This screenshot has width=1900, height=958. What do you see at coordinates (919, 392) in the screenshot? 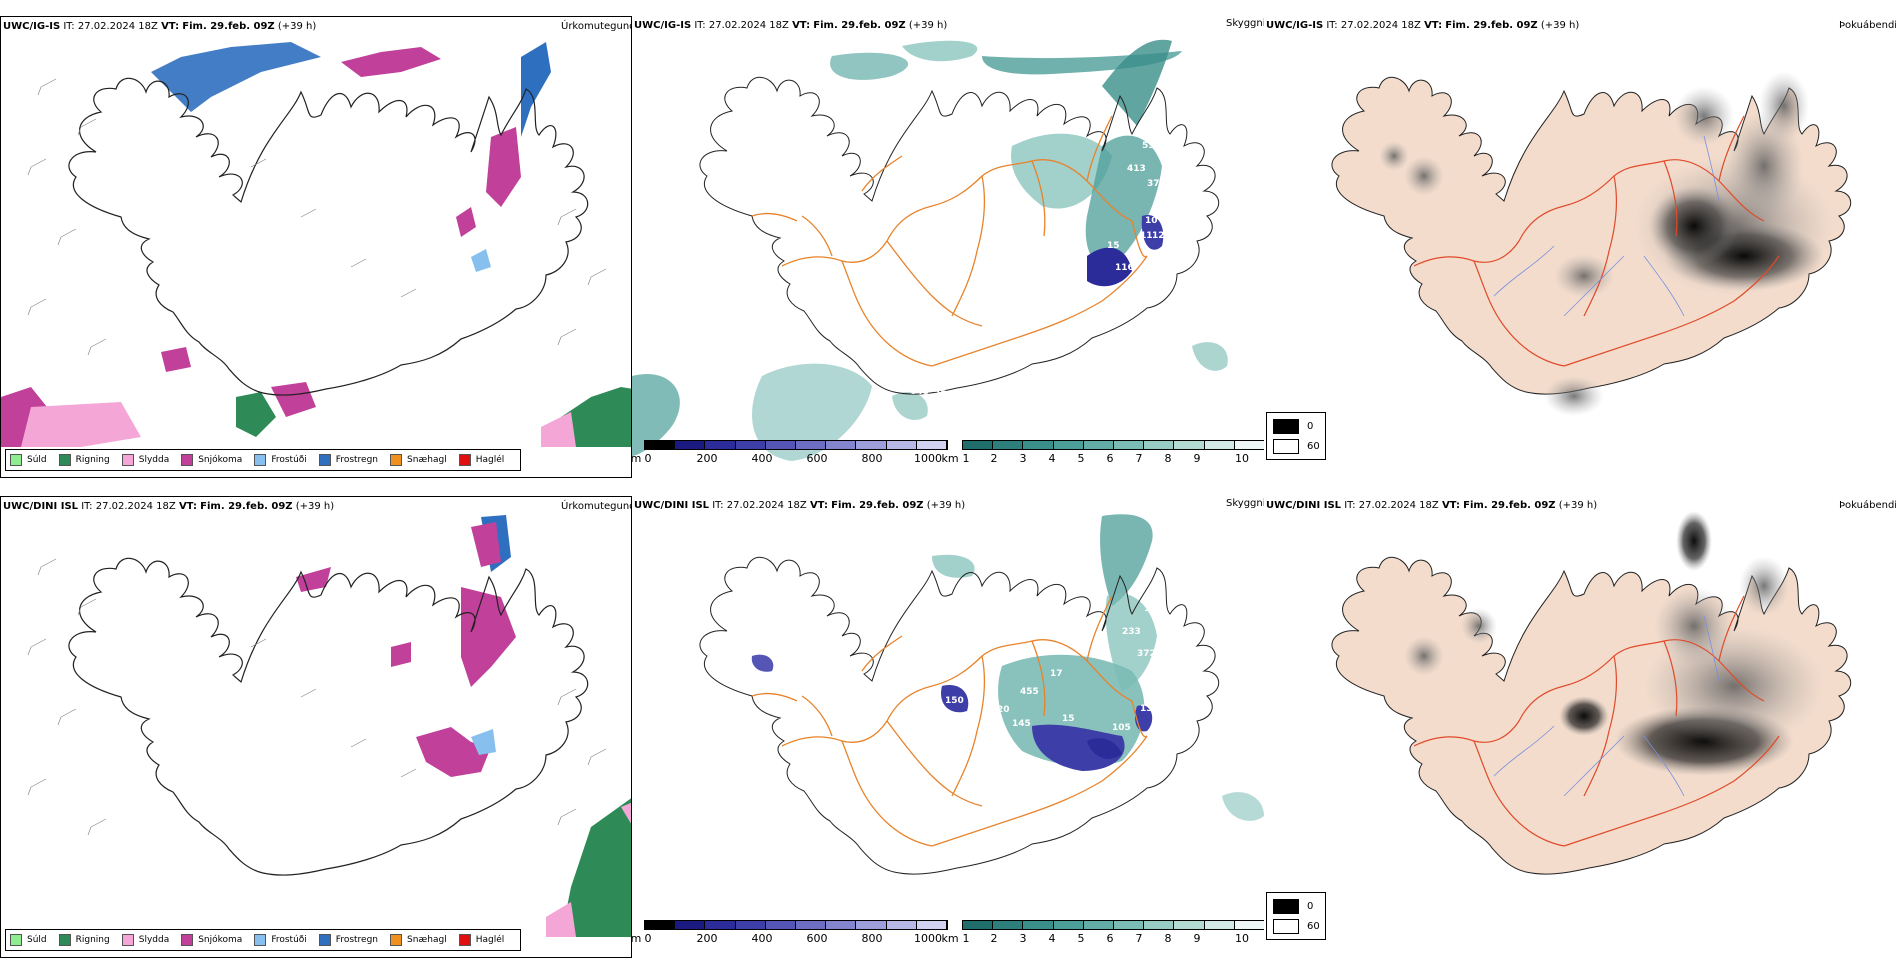
I see `visibility-label: 648` at bounding box center [919, 392].